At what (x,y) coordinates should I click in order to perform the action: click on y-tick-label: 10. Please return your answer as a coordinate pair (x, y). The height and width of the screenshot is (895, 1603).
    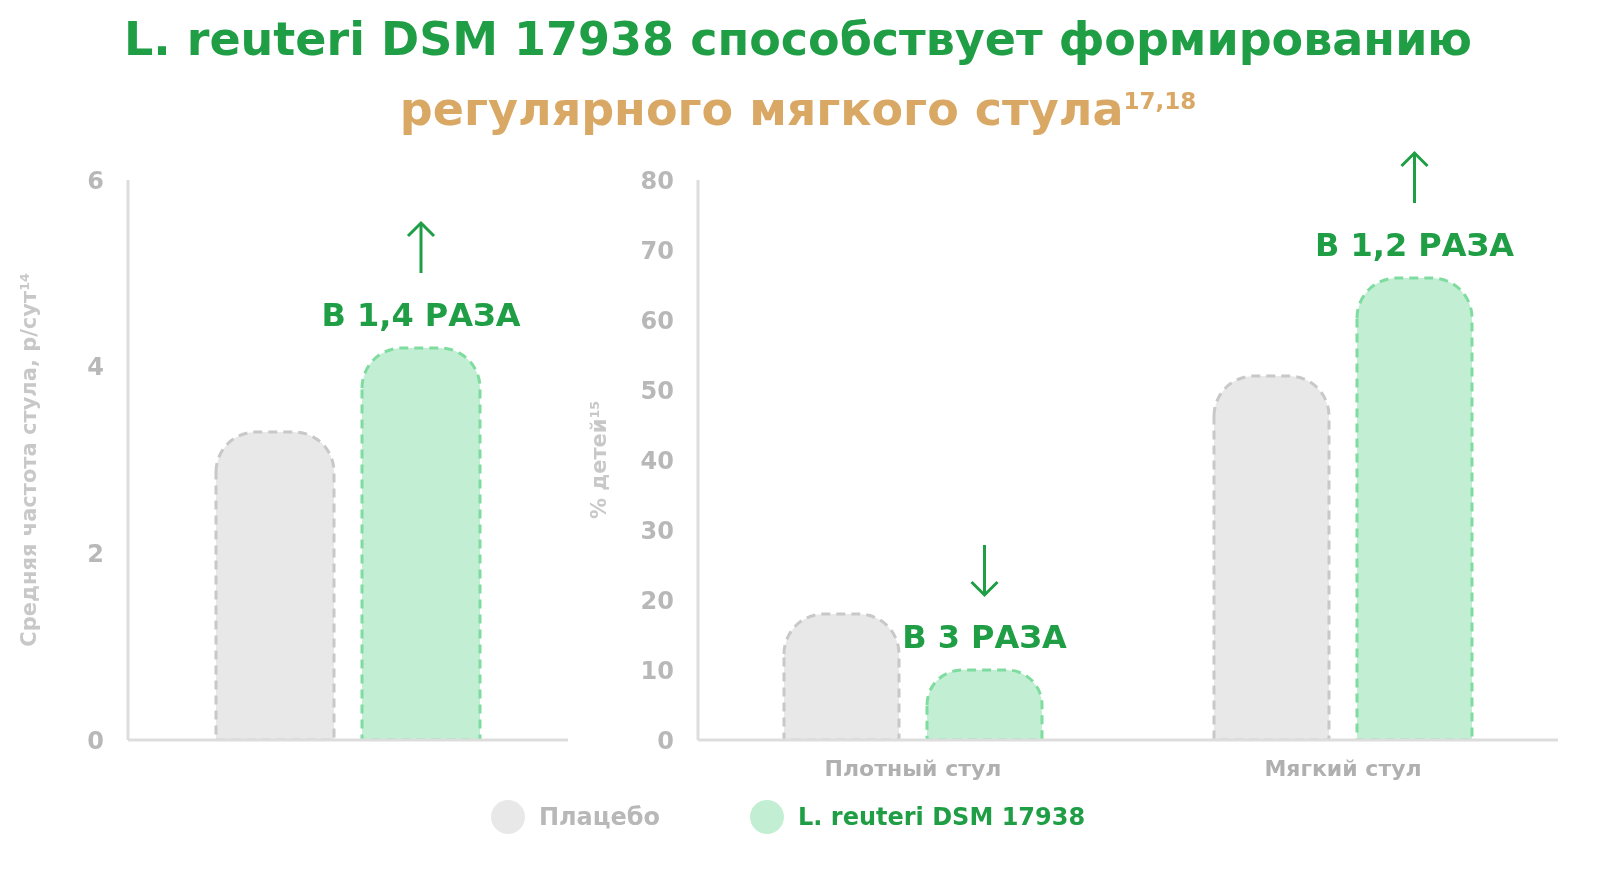
    Looking at the image, I should click on (657, 670).